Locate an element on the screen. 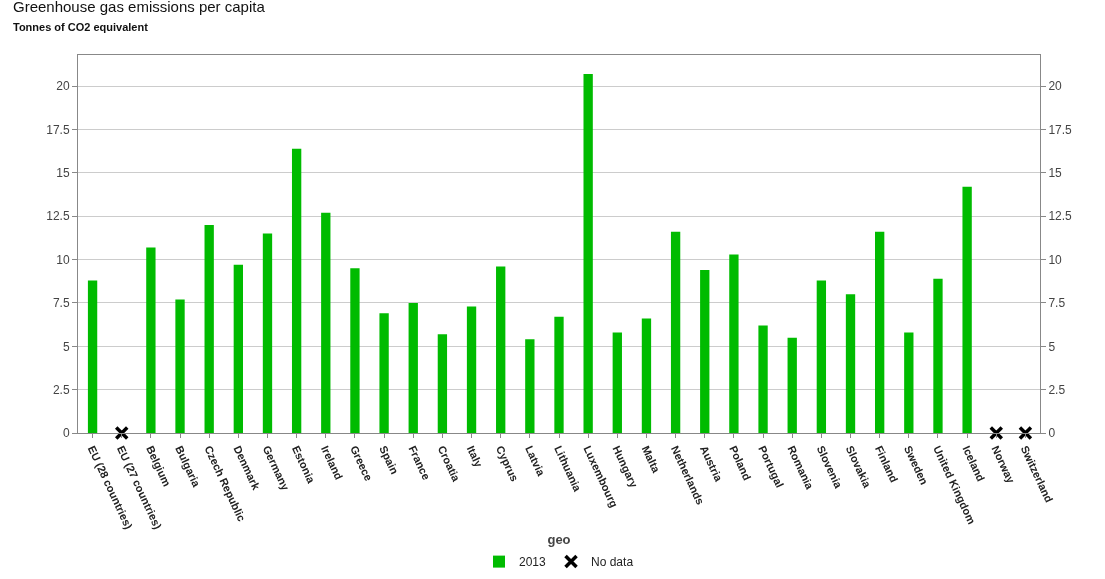  x-tick-label: Spain is located at coordinates (389, 460).